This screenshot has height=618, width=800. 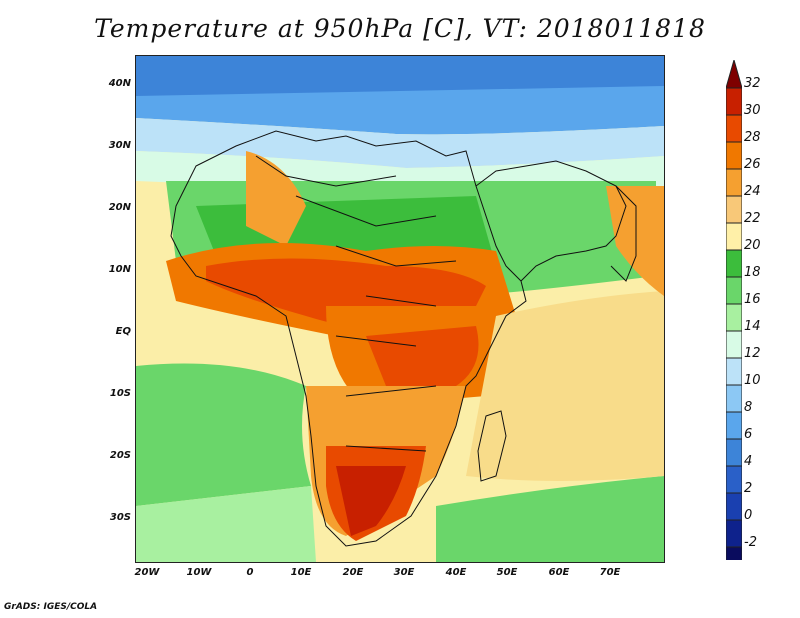 What do you see at coordinates (123, 331) in the screenshot?
I see `lat-label: EQ` at bounding box center [123, 331].